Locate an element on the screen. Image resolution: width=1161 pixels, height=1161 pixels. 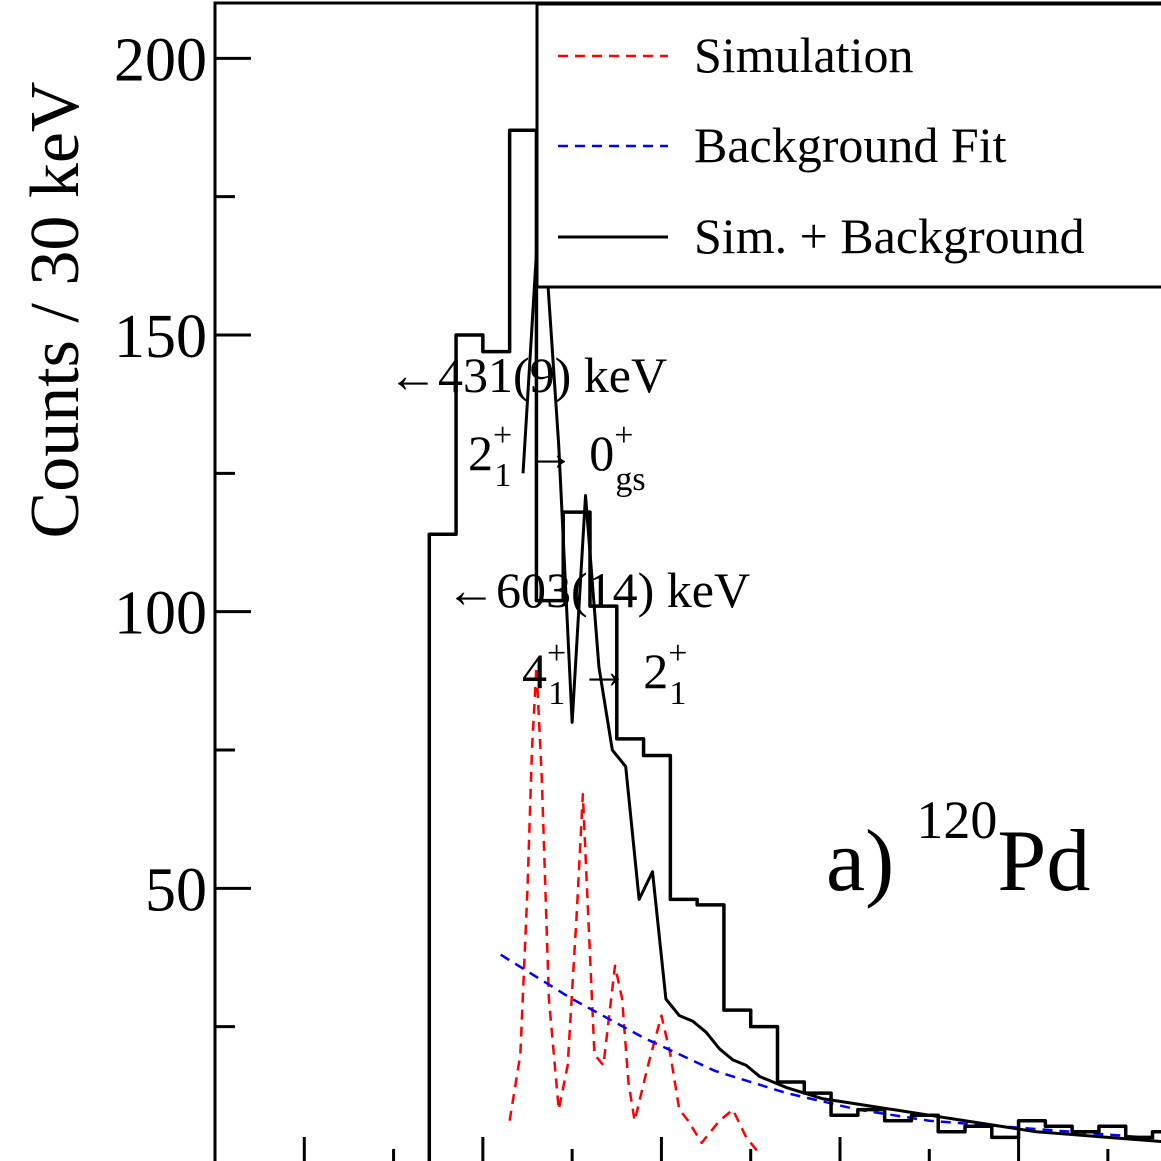
annotation-431-energy: ←431(9) keV is located at coordinates (527, 375).